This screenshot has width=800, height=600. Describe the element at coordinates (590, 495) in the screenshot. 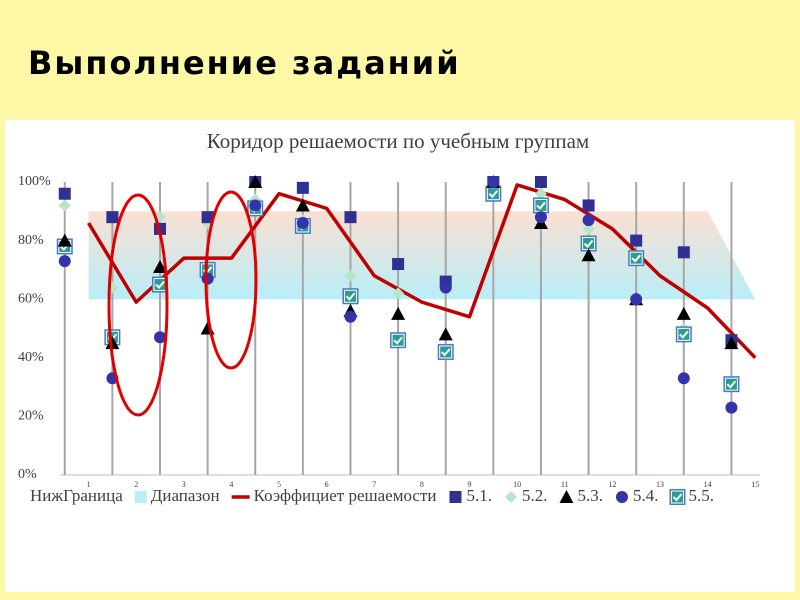

I see `legend-label: 5.3.` at that location.